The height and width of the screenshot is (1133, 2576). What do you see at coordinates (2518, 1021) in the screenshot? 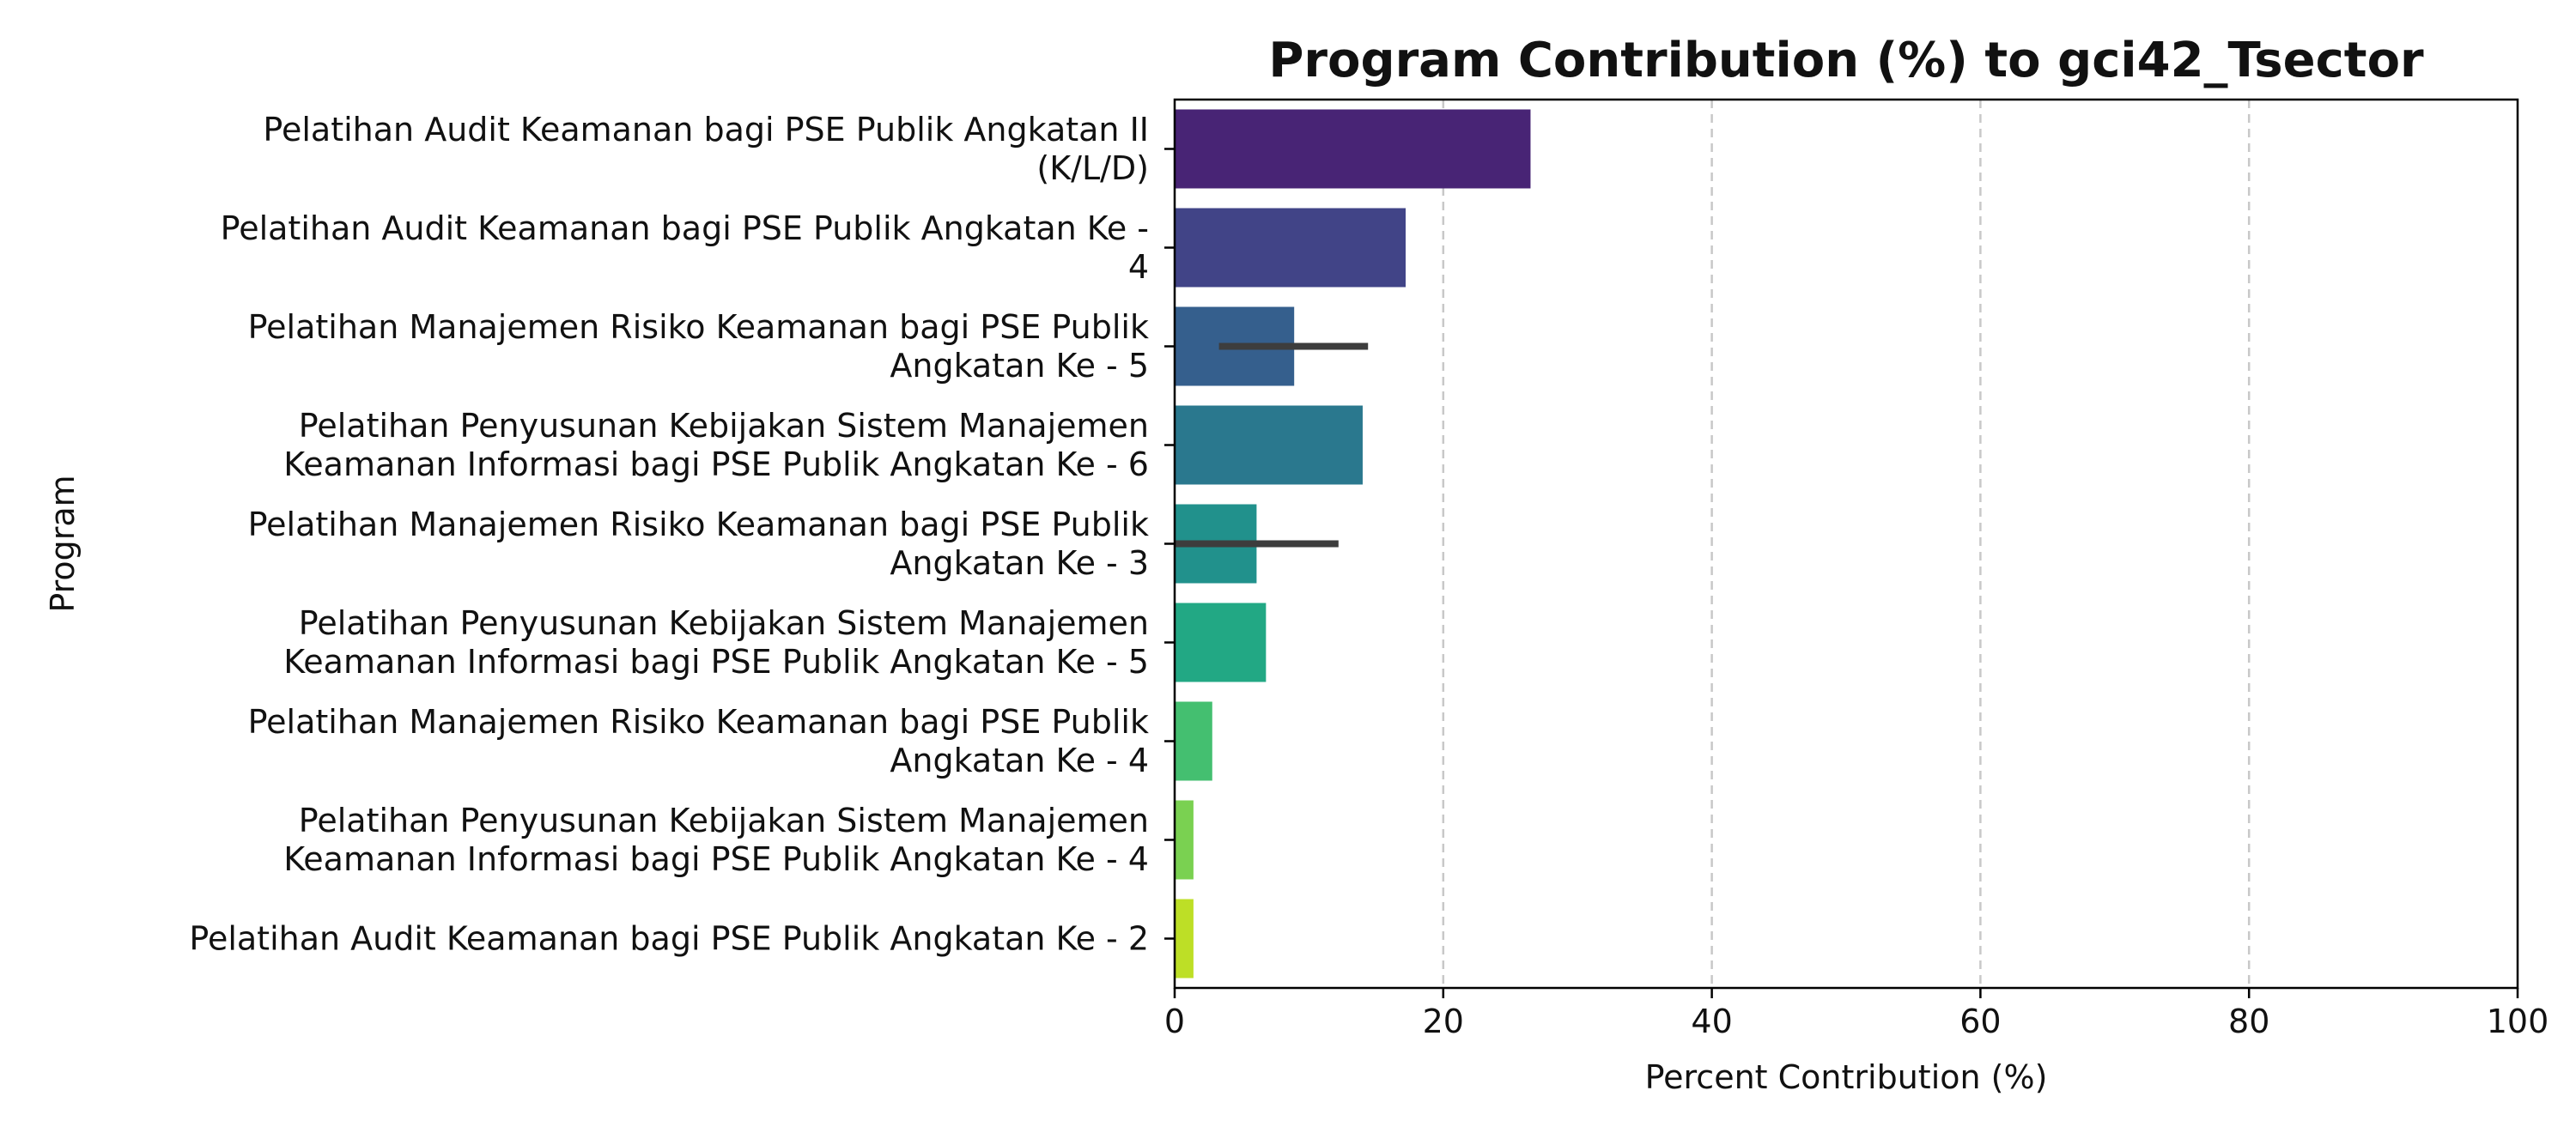
I see `x-tick-label: 100` at bounding box center [2518, 1021].